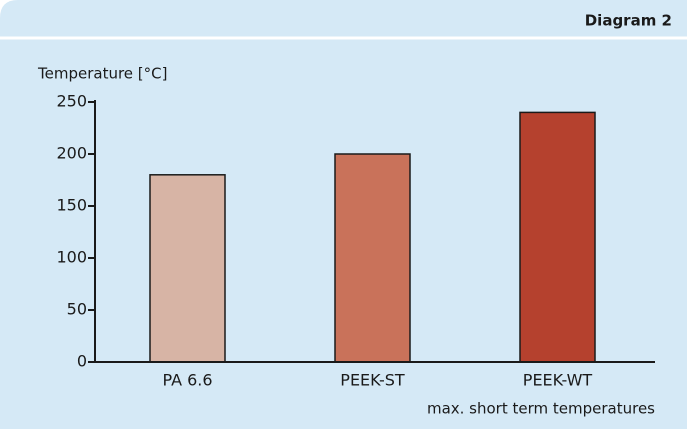  I want to click on y-axis-label: Temperature [°C], so click(102, 74).